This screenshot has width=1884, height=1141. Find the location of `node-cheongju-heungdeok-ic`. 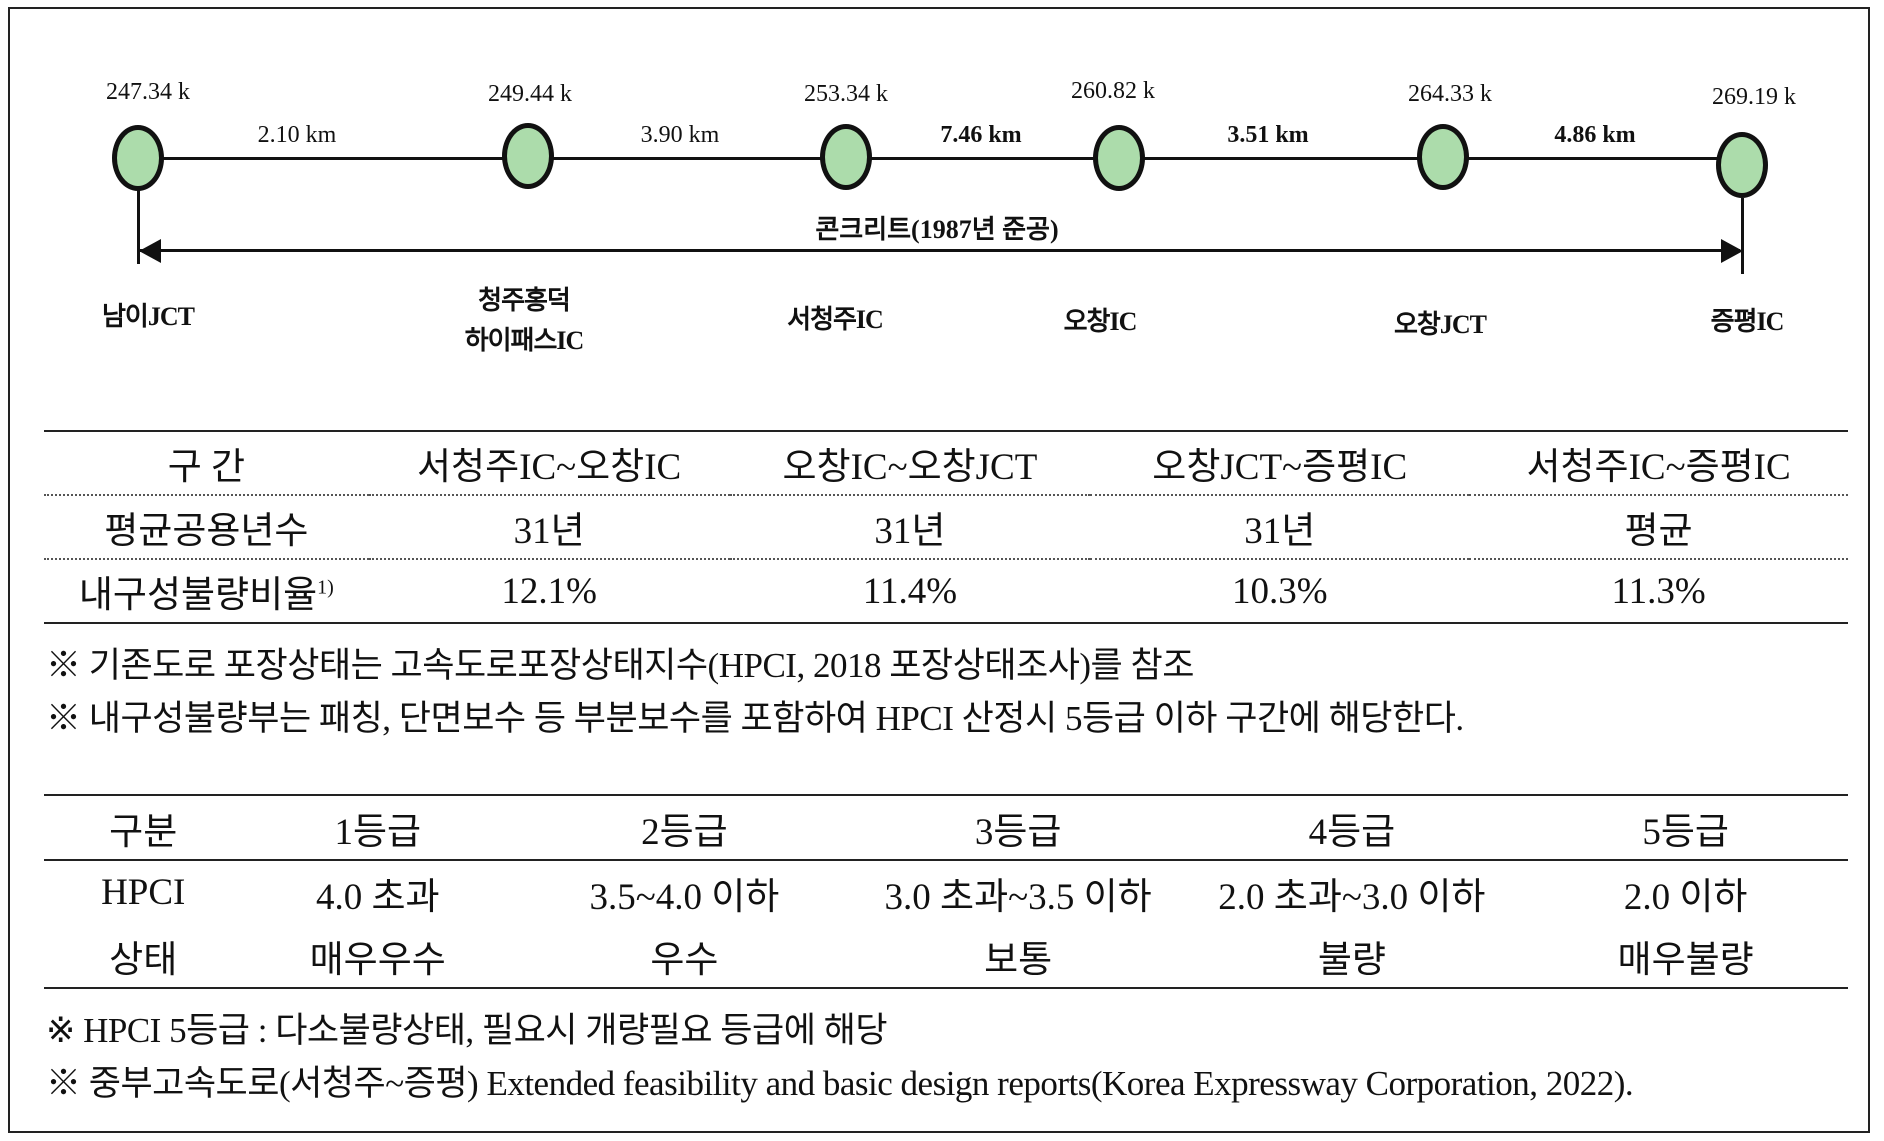

node-cheongju-heungdeok-ic is located at coordinates (528, 156).